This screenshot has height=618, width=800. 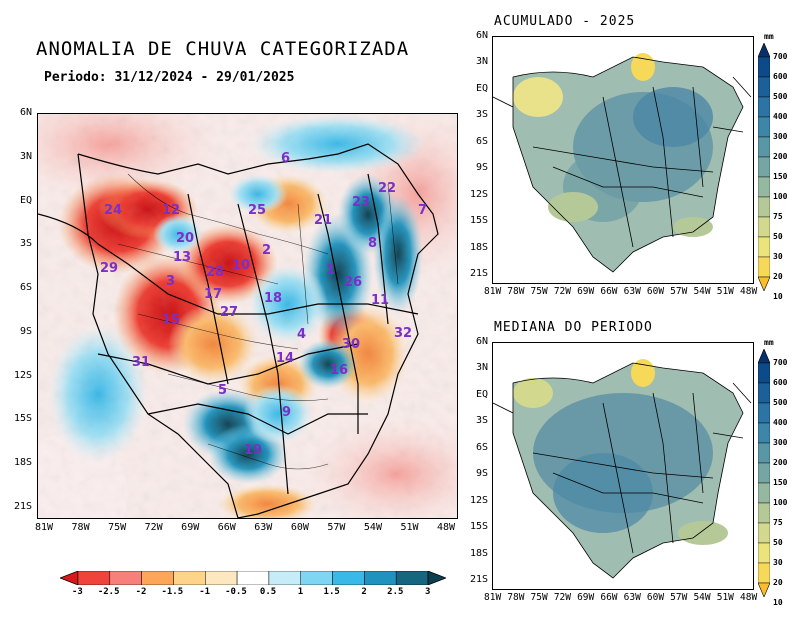 I want to click on region-number-label: 6, so click(x=285, y=158).